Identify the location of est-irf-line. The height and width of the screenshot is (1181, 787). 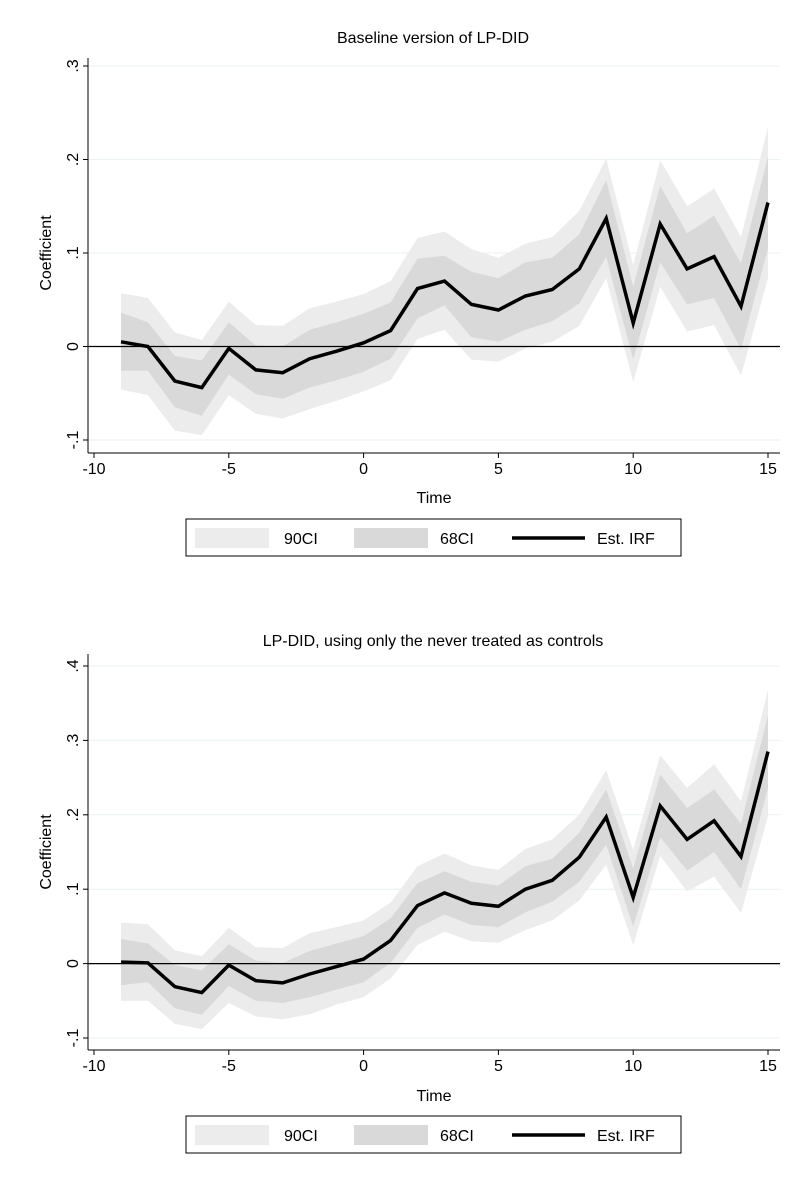
(445, 296).